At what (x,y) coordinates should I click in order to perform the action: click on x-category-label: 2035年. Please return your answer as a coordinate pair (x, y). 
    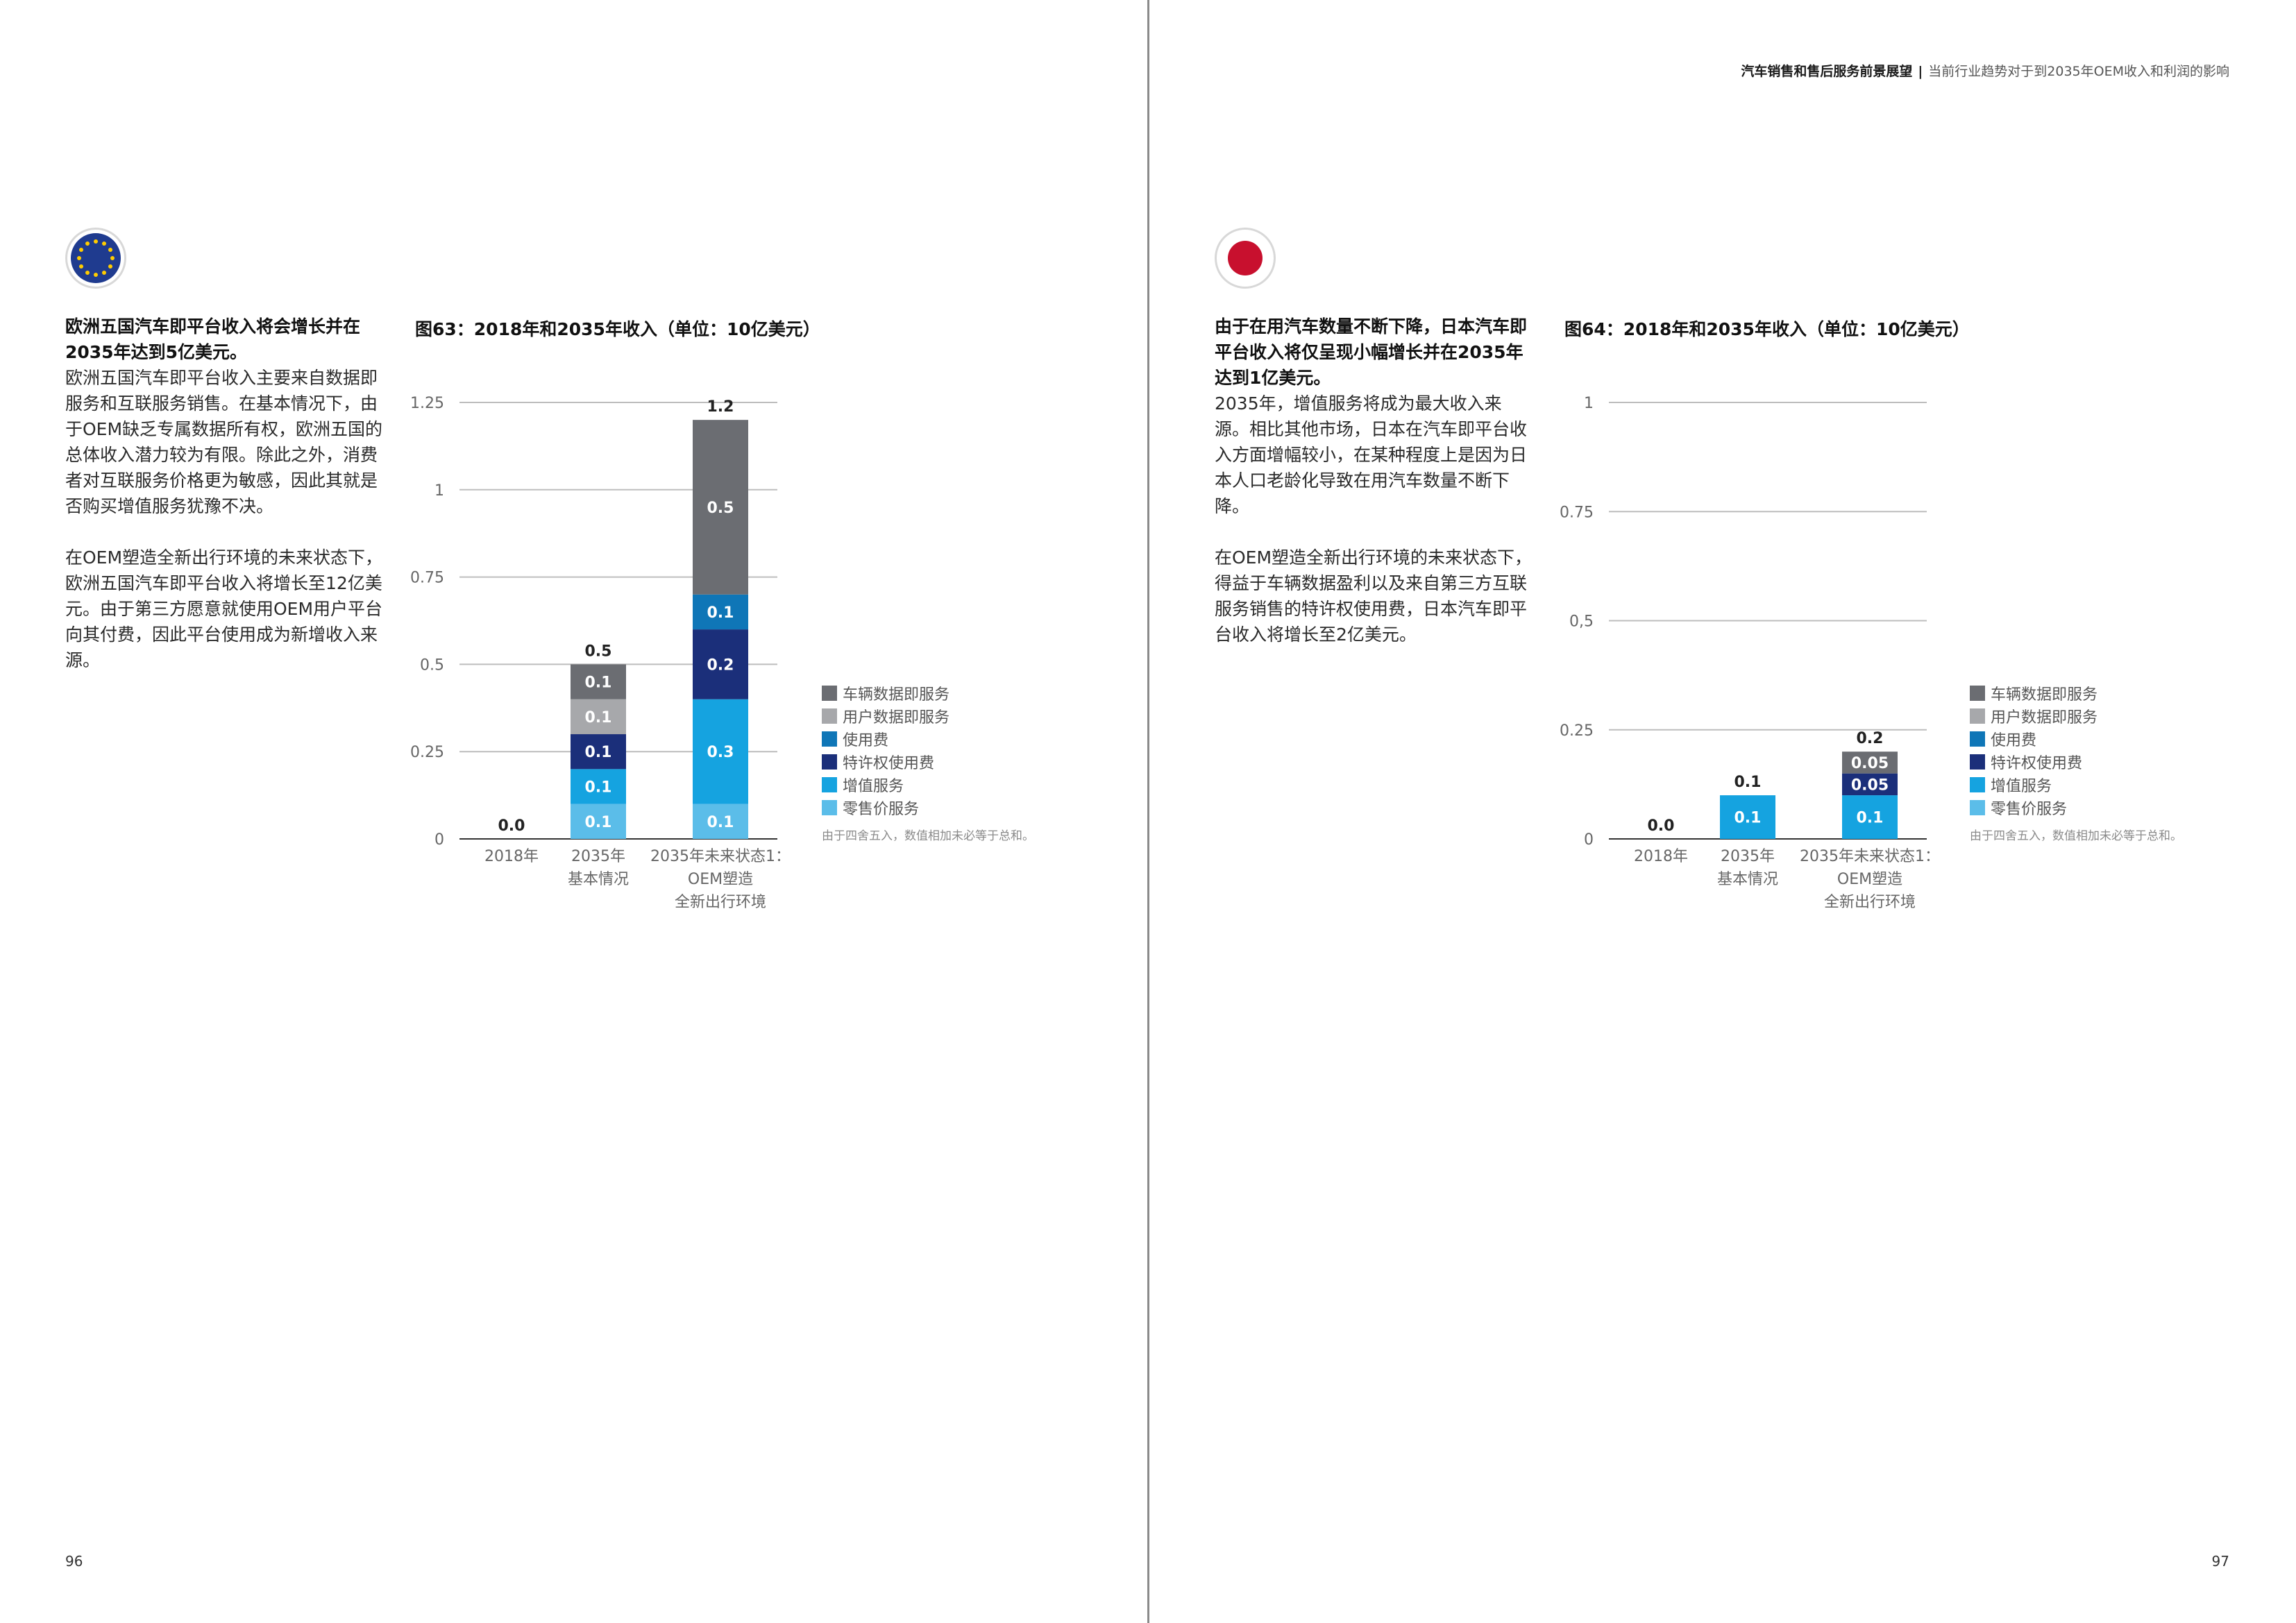
    Looking at the image, I should click on (598, 856).